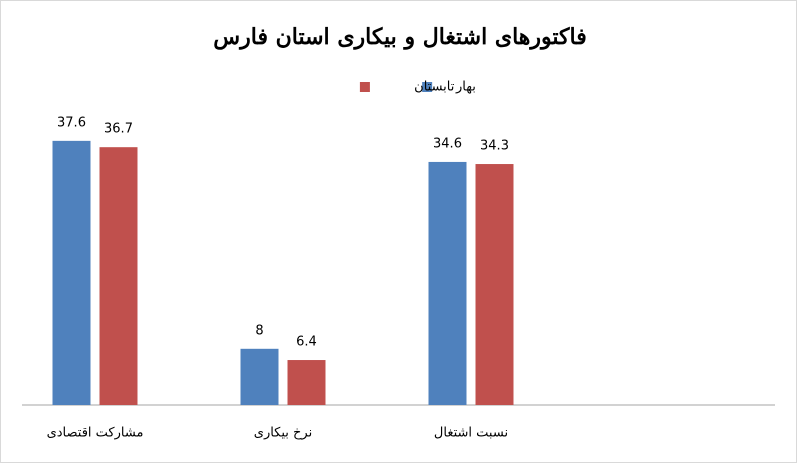 The image size is (800, 465). Describe the element at coordinates (471, 433) in the screenshot. I see `x-tick-label: نسبت اشتغال` at that location.